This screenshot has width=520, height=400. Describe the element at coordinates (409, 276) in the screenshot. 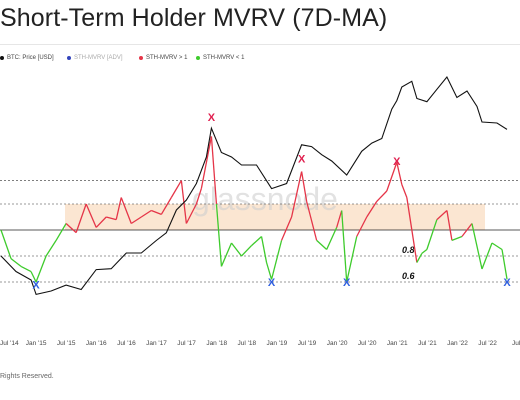

I see `right-axis-label: 0.6` at that location.